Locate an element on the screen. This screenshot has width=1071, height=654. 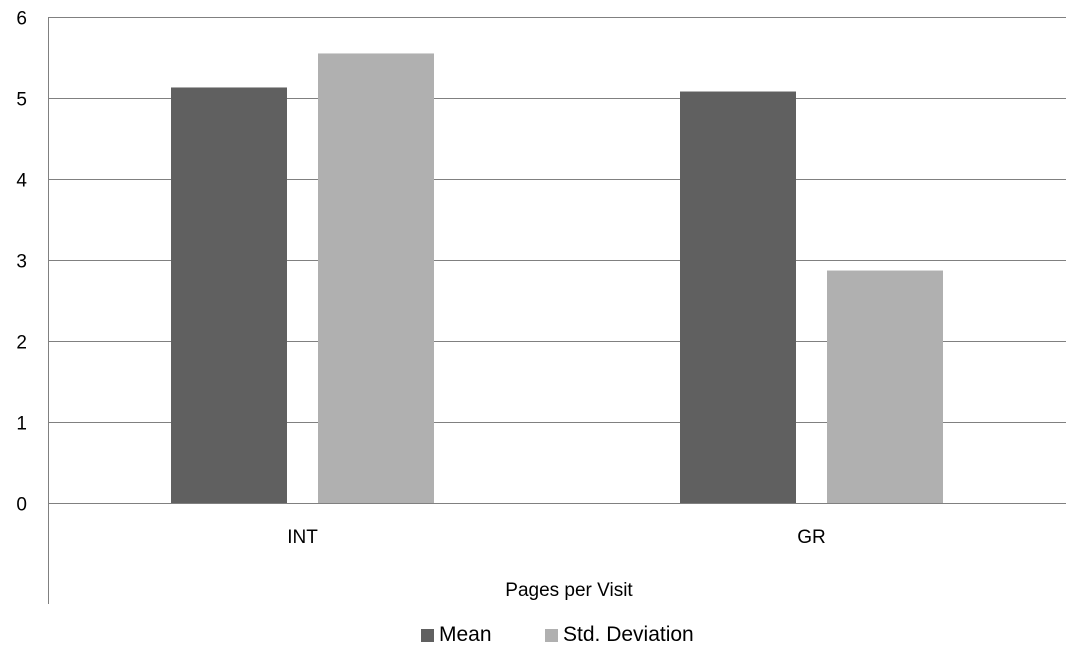
x-axis-title: Pages per Visit is located at coordinates (569, 590).